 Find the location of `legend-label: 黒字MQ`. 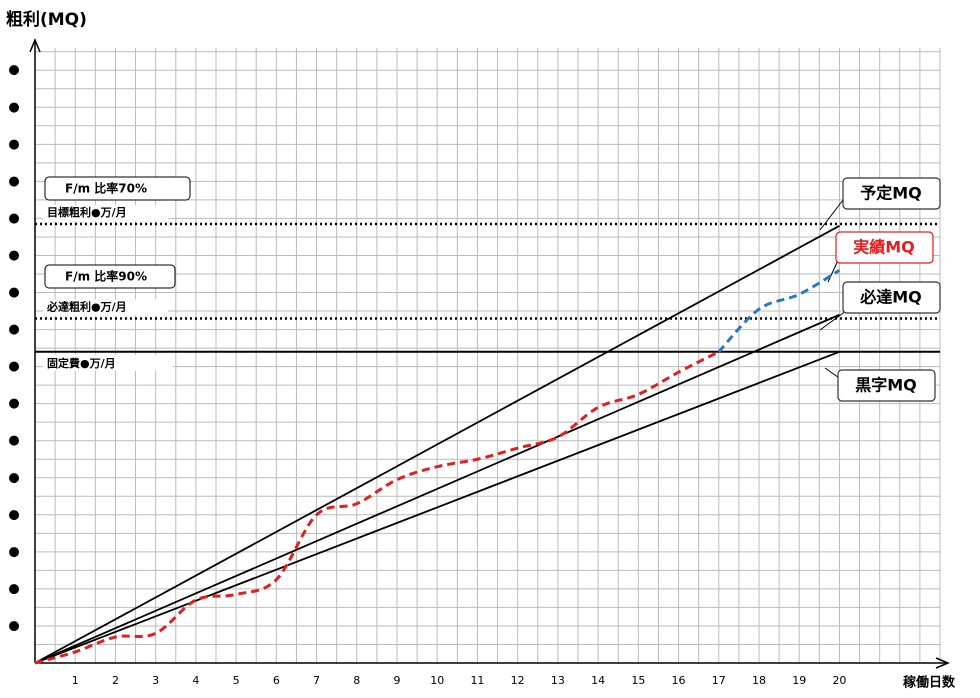

legend-label: 黒字MQ is located at coordinates (886, 385).